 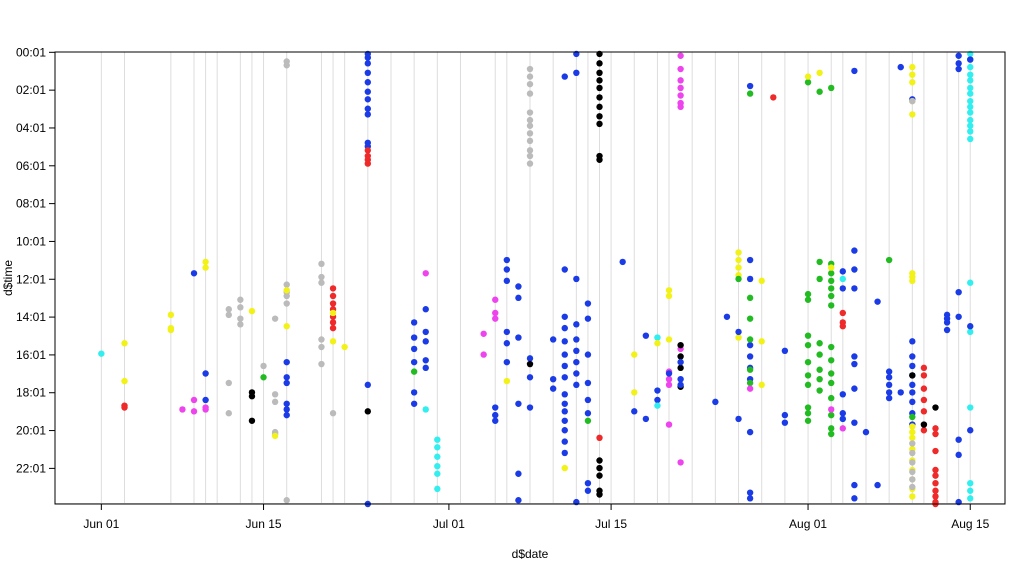 I want to click on y-tick-label: 14:01, so click(x=31, y=317).